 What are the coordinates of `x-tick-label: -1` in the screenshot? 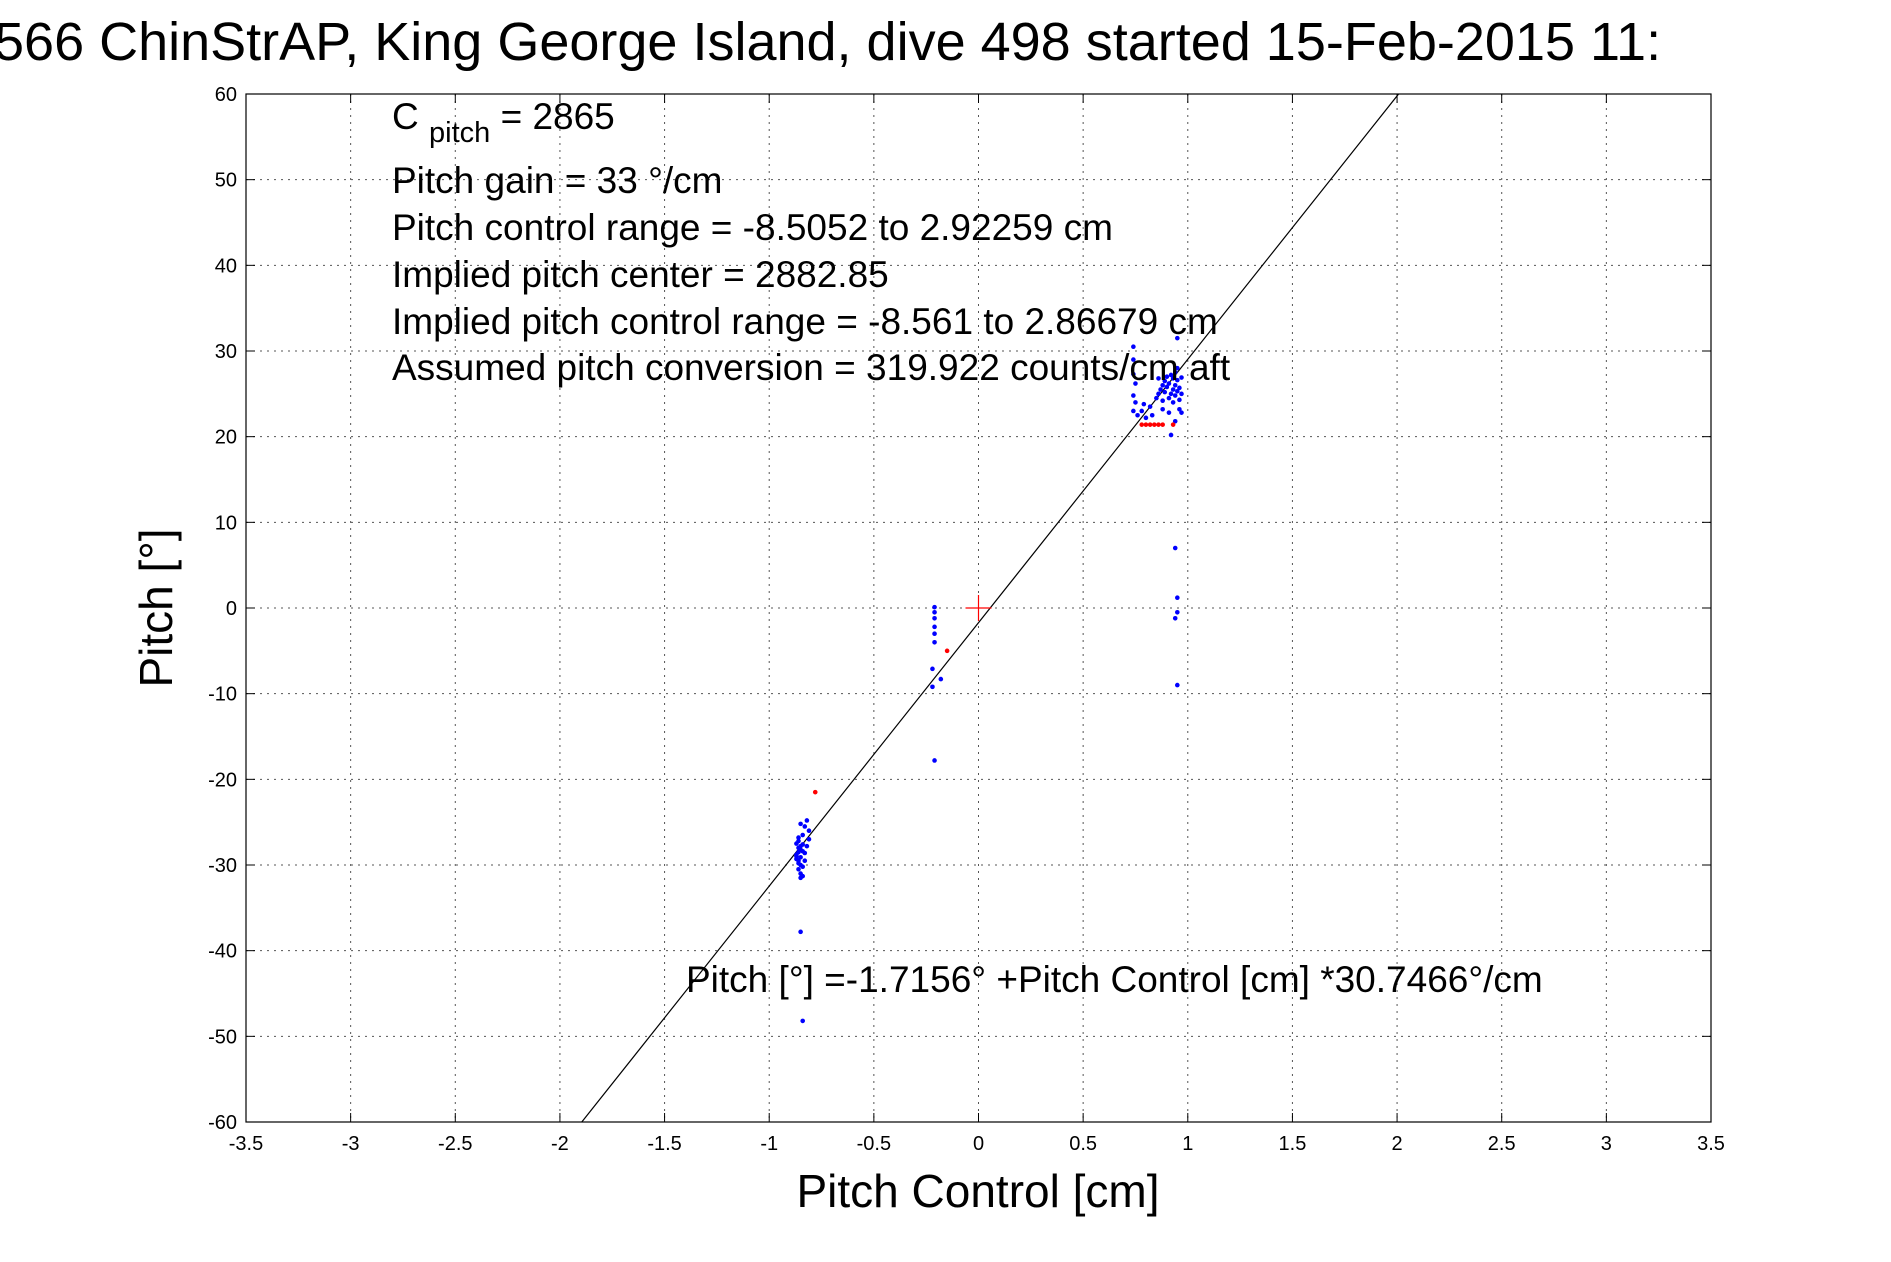 It's located at (769, 1144).